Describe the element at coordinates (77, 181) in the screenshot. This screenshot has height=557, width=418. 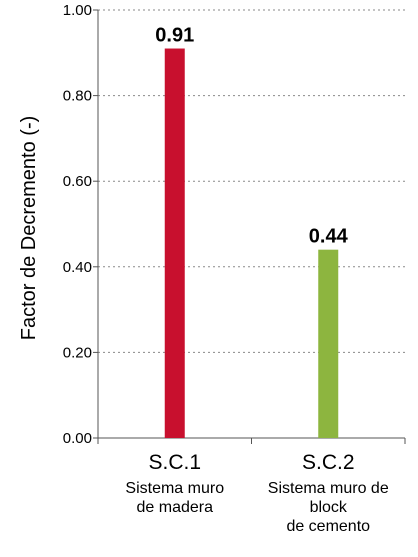
I see `y-tick-label: 0.60` at that location.